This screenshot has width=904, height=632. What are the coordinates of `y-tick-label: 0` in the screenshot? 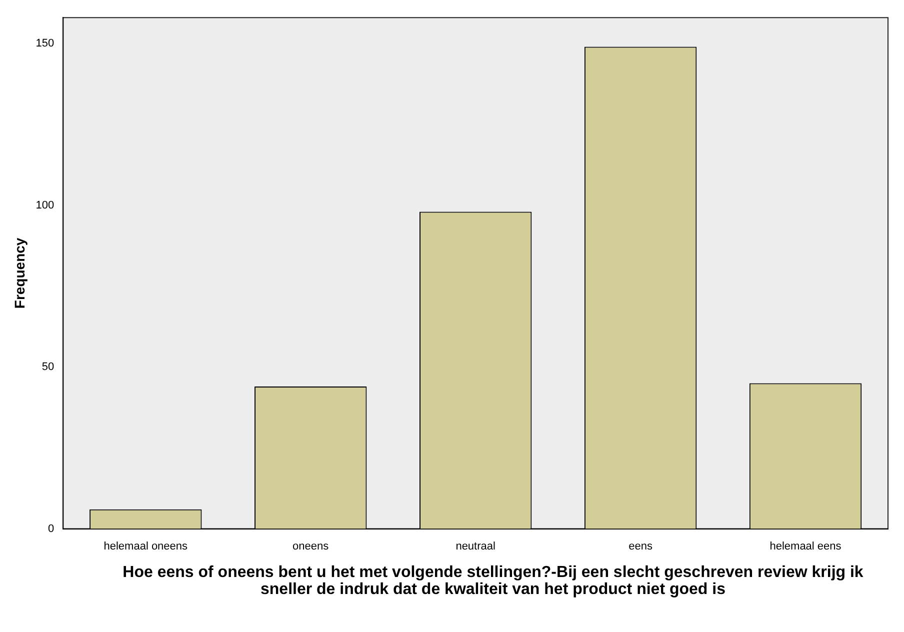 It's located at (51, 528).